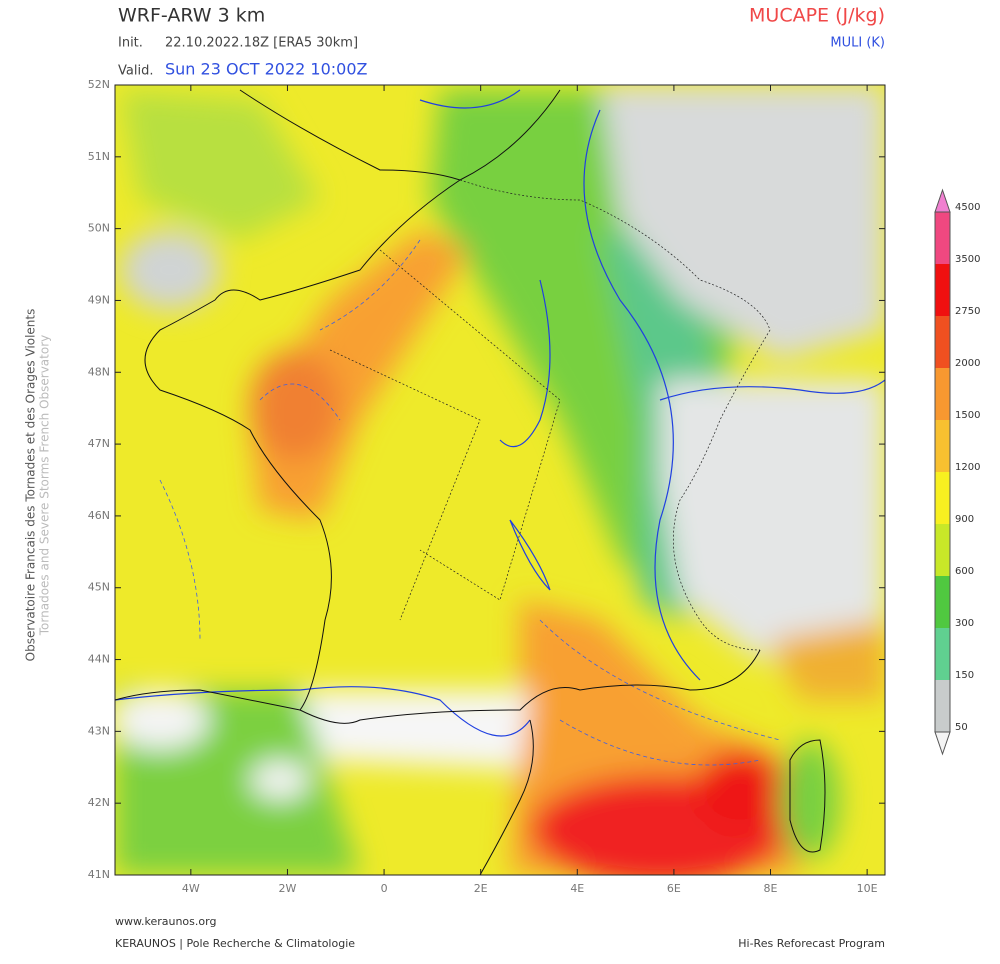 This screenshot has height=964, width=1000. Describe the element at coordinates (99, 84) in the screenshot. I see `lat-tick-label: 52N` at that location.